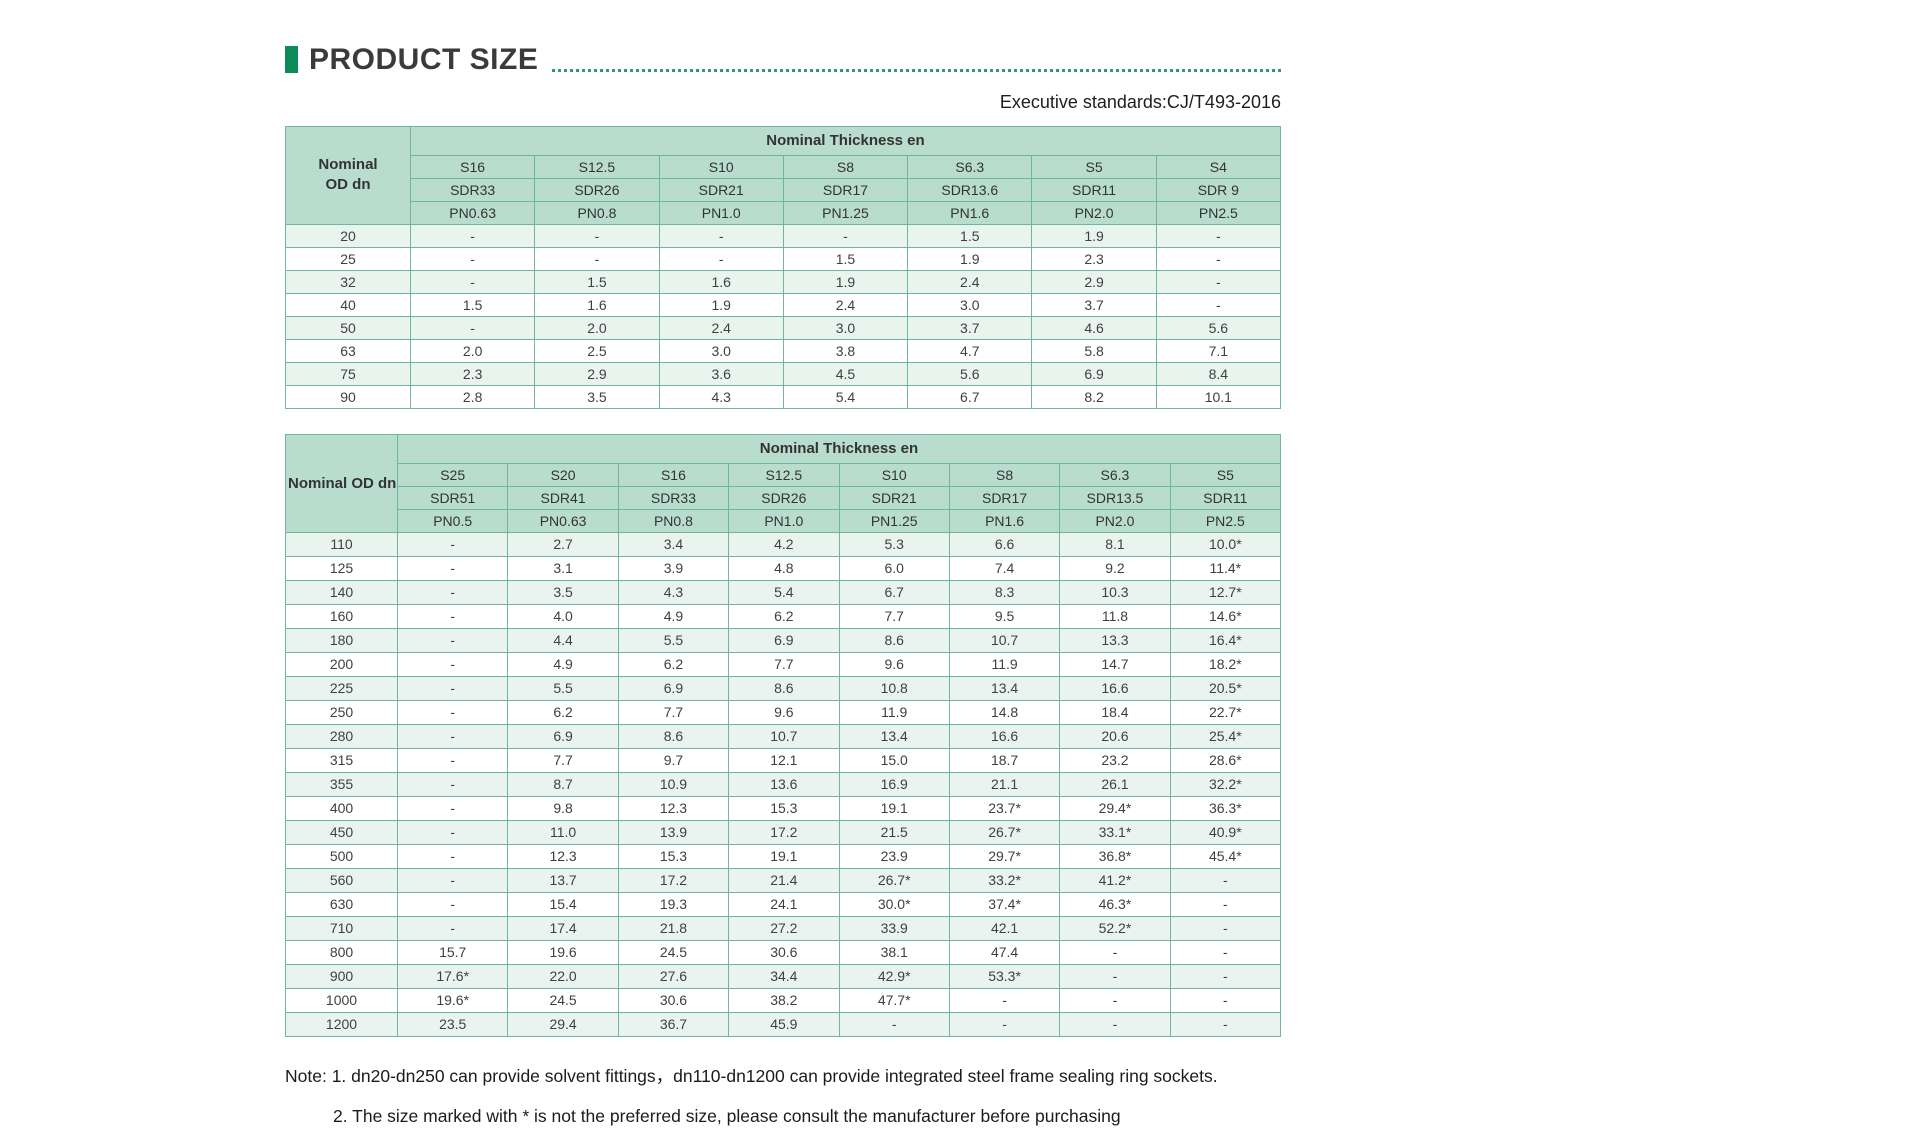 The width and height of the screenshot is (1920, 1134). Describe the element at coordinates (563, 760) in the screenshot. I see `value-cell: 7.7` at that location.